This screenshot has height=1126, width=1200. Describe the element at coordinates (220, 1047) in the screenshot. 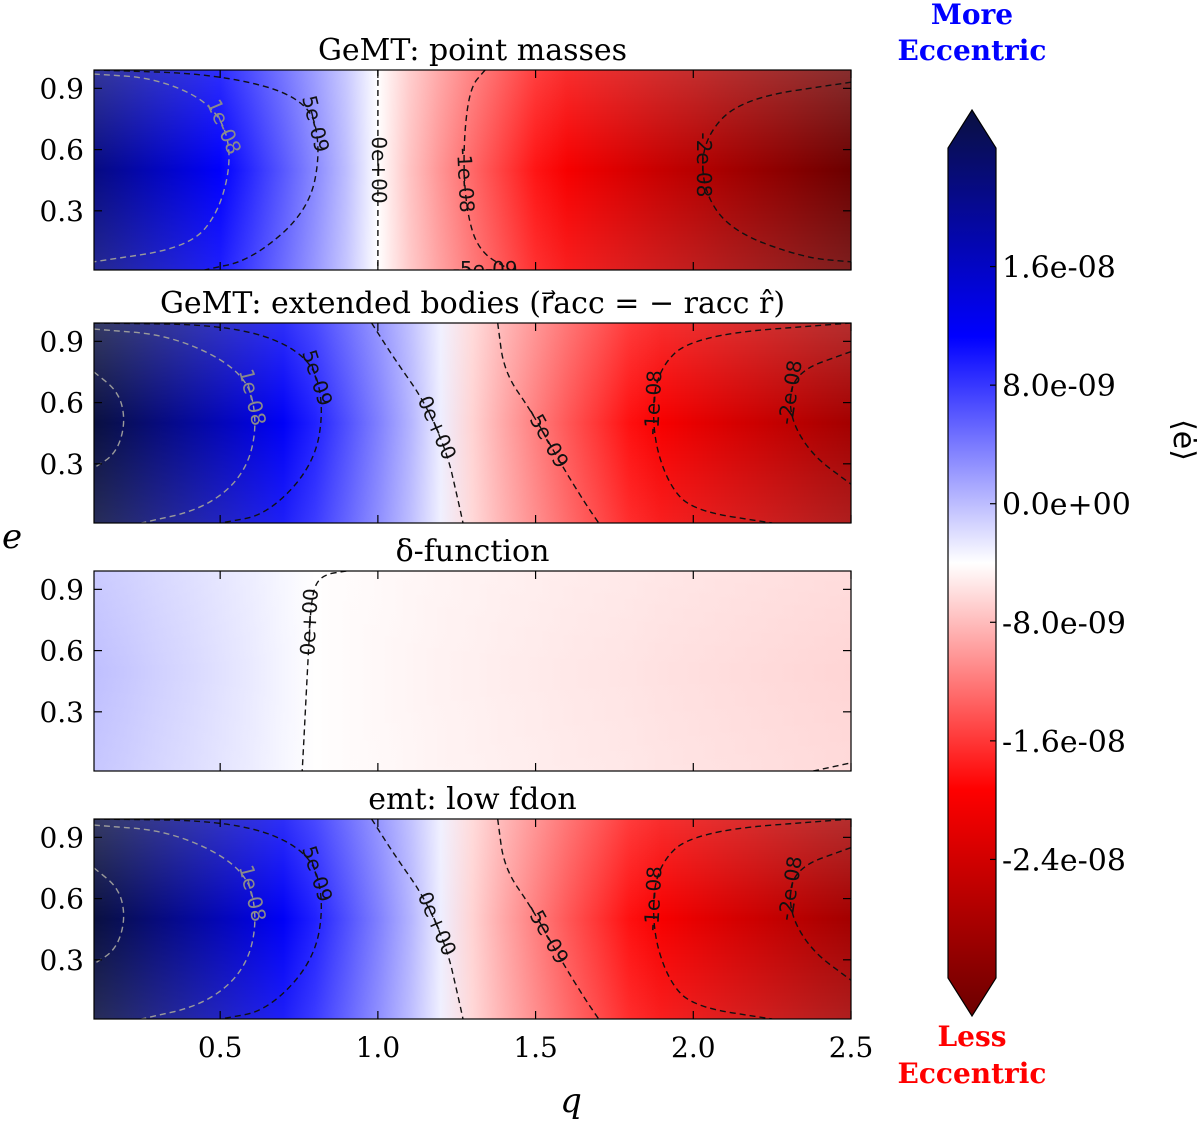

I see `x-tick-label: 0.5` at that location.